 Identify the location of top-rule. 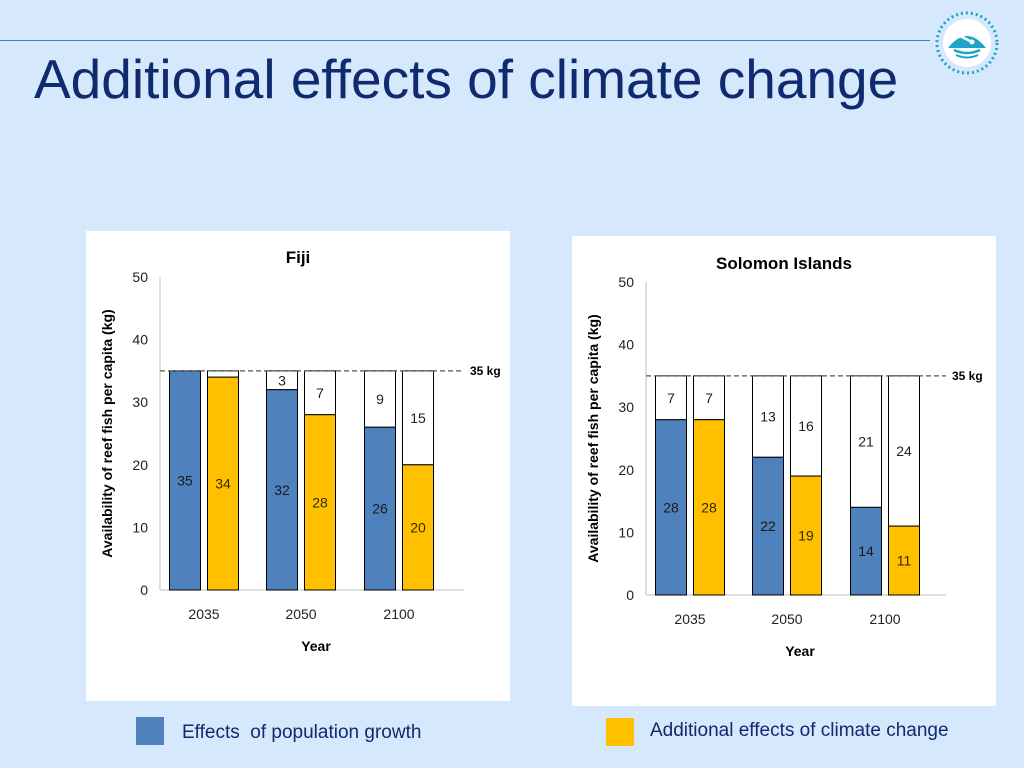
(465, 40).